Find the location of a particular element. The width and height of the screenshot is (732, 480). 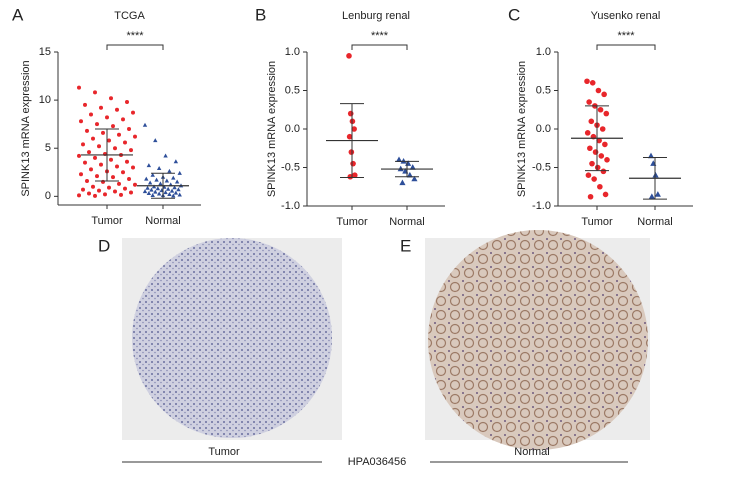

y-tick-label: 1.0 is located at coordinates (292, 52).